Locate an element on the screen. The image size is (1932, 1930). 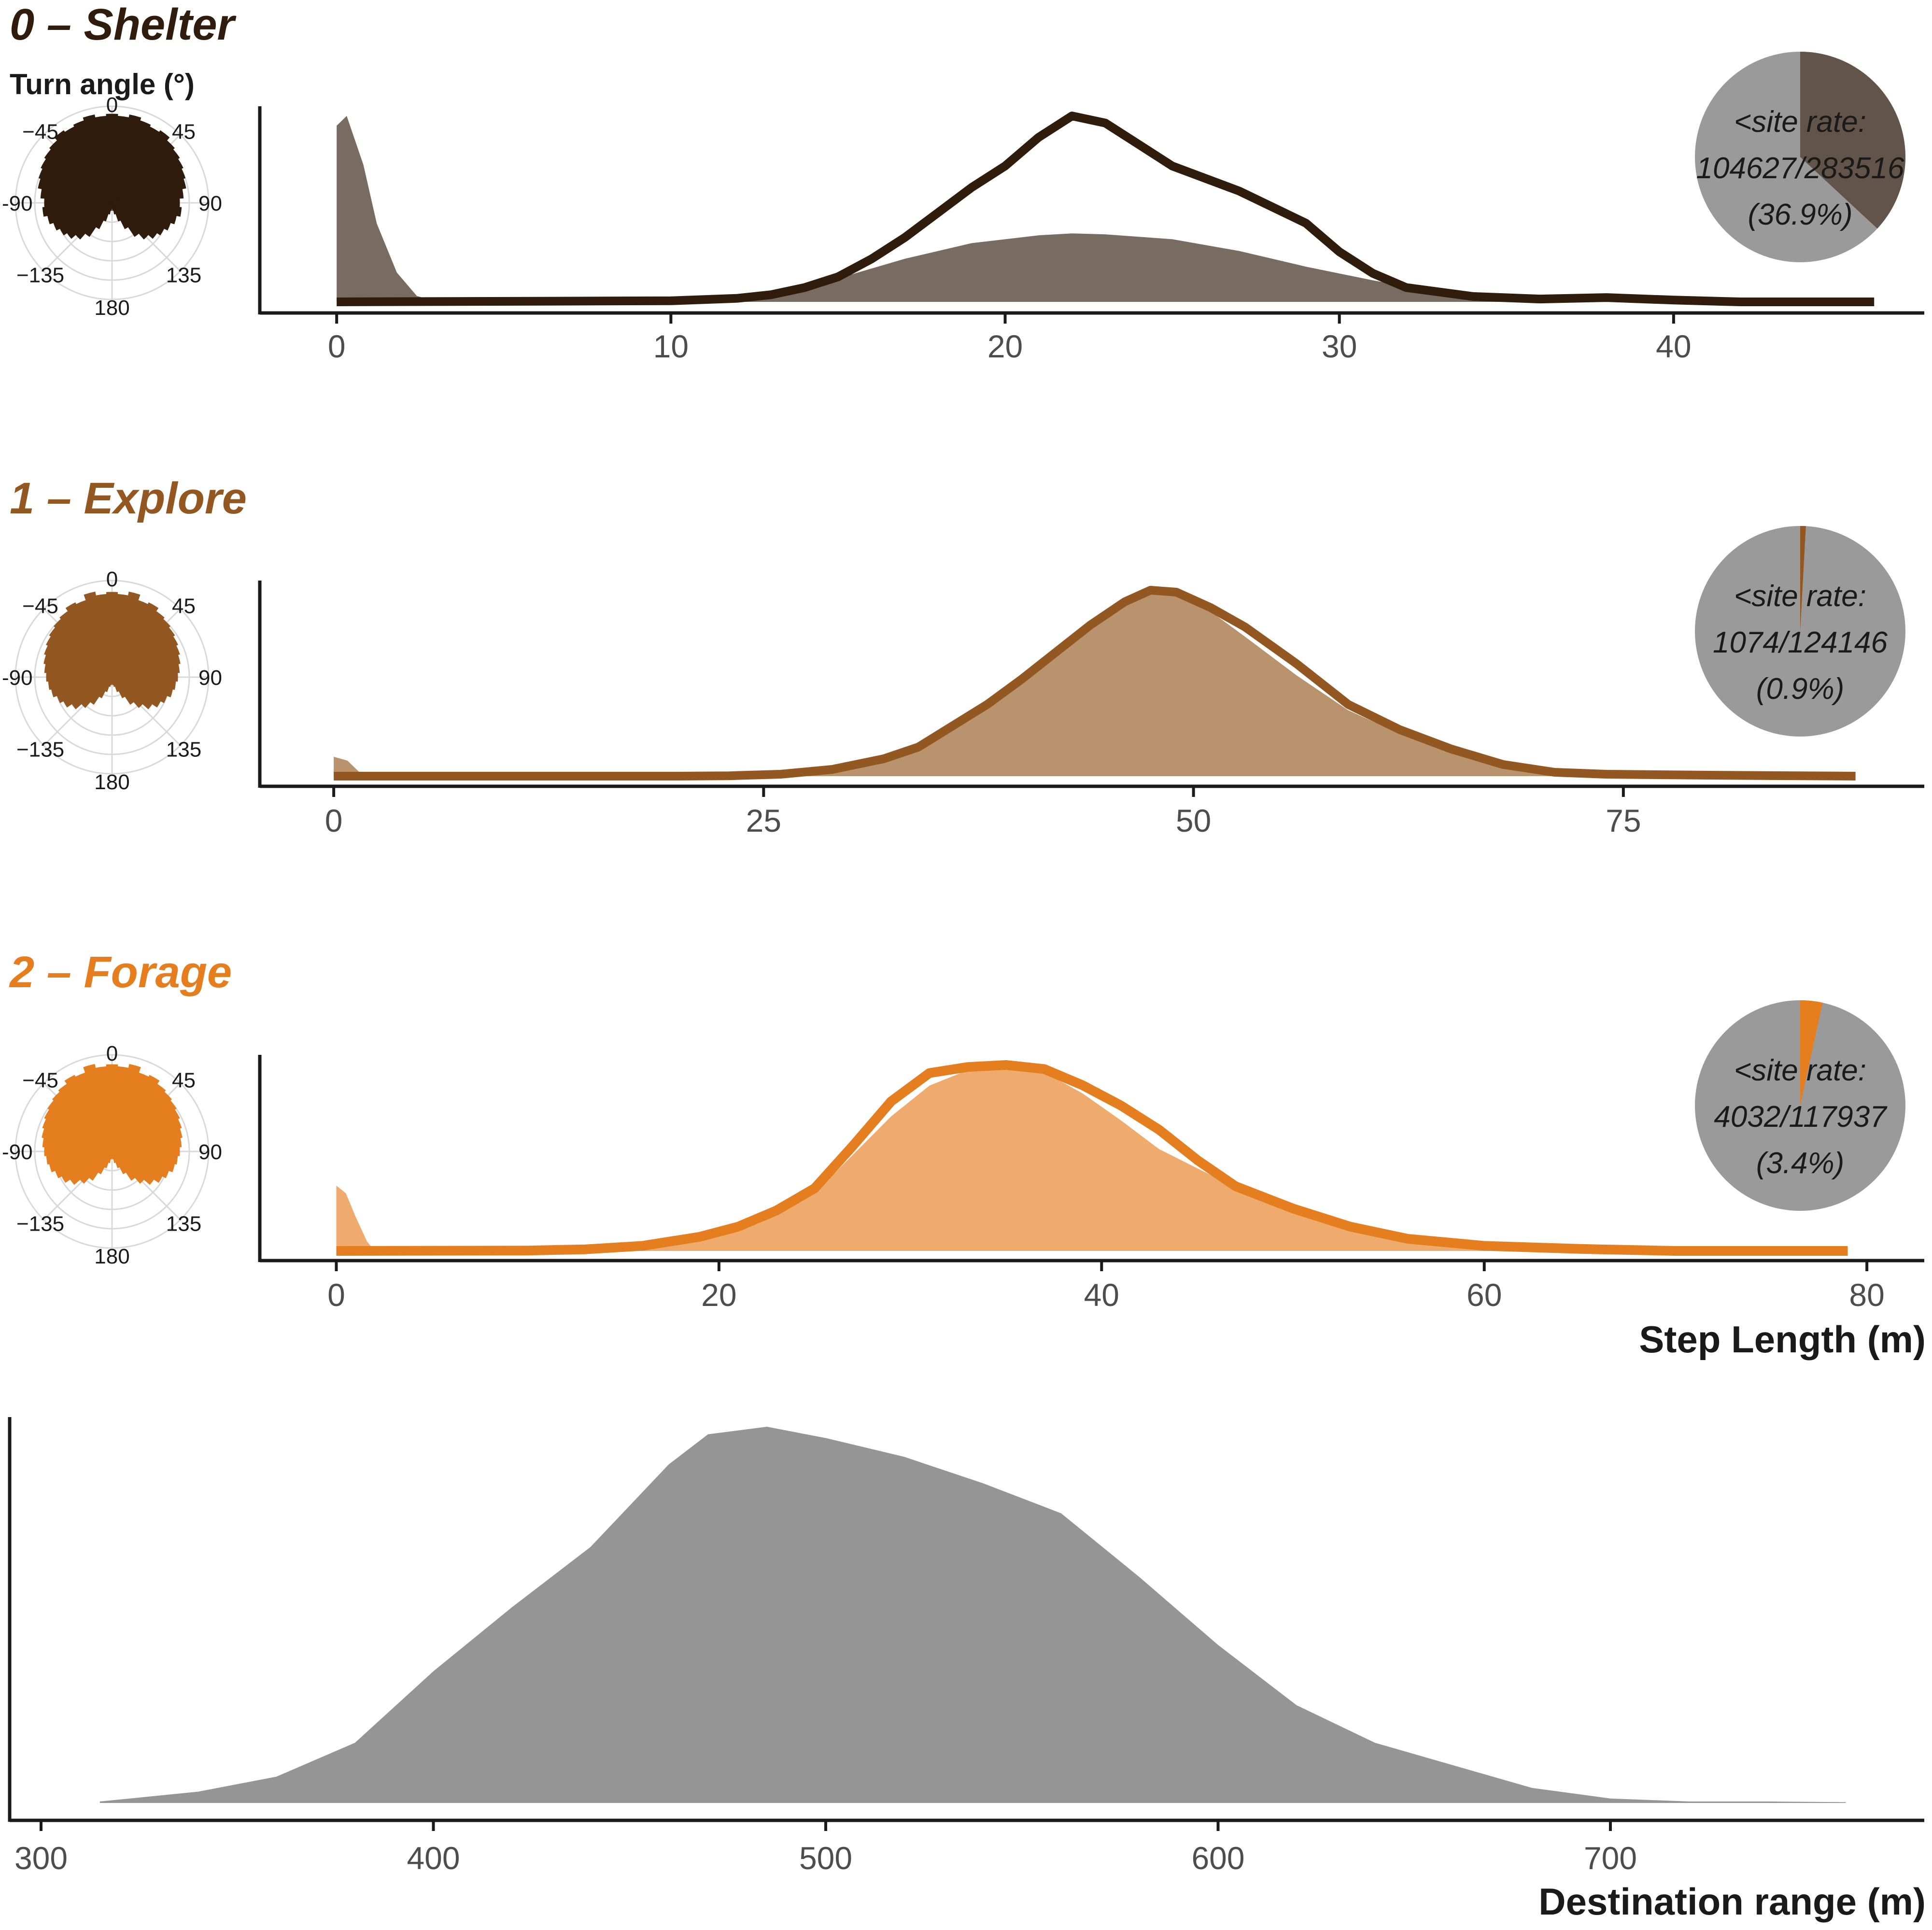
density-line-explore is located at coordinates (1095, 683).